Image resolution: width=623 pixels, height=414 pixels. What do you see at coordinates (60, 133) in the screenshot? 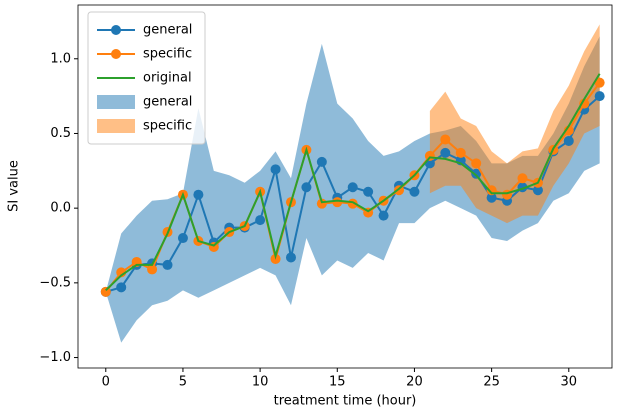
I see `y-tick-label: 0.5` at bounding box center [60, 133].